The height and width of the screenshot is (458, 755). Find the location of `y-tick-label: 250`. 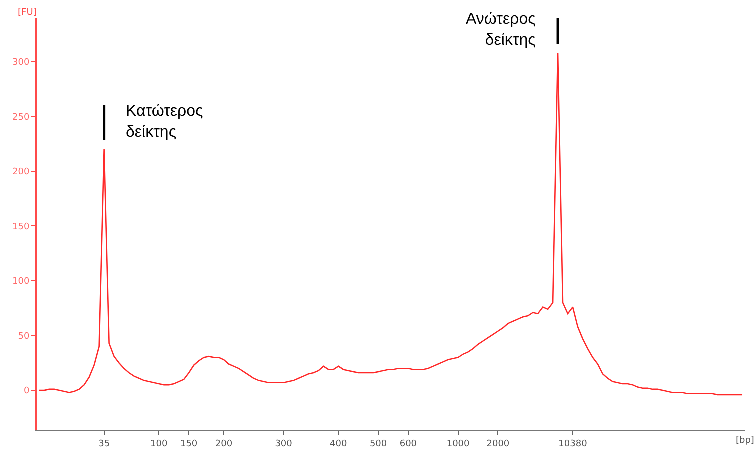

y-tick-label: 250 is located at coordinates (21, 117).